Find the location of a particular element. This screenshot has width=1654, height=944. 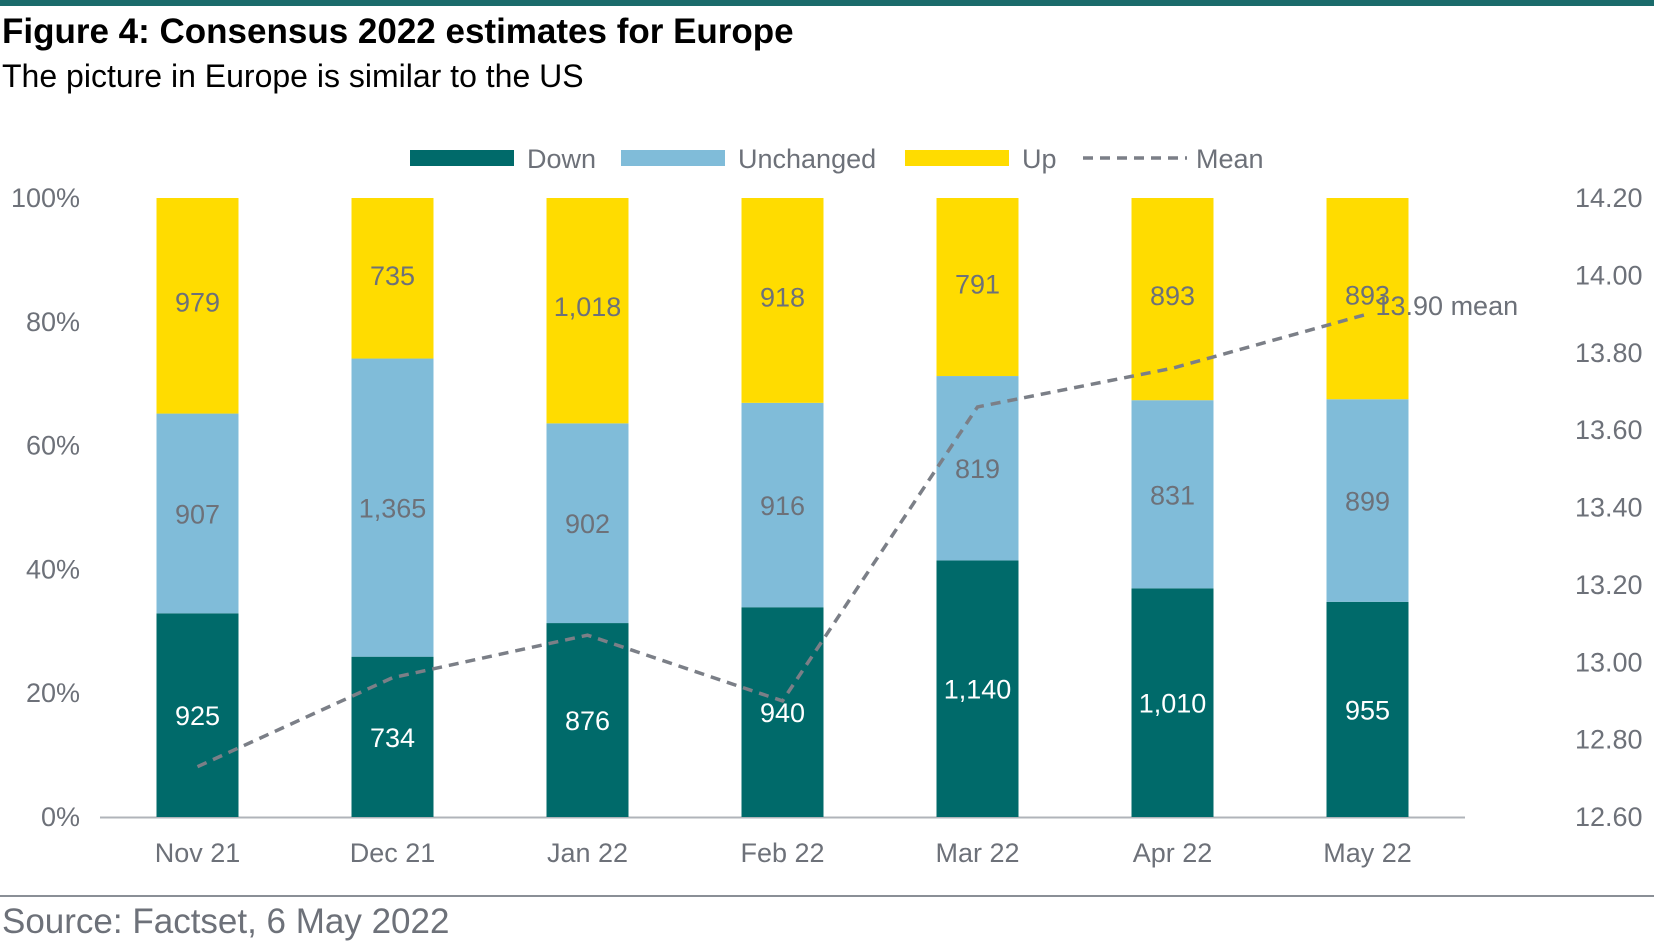

data-label-up: 735 is located at coordinates (392, 276).